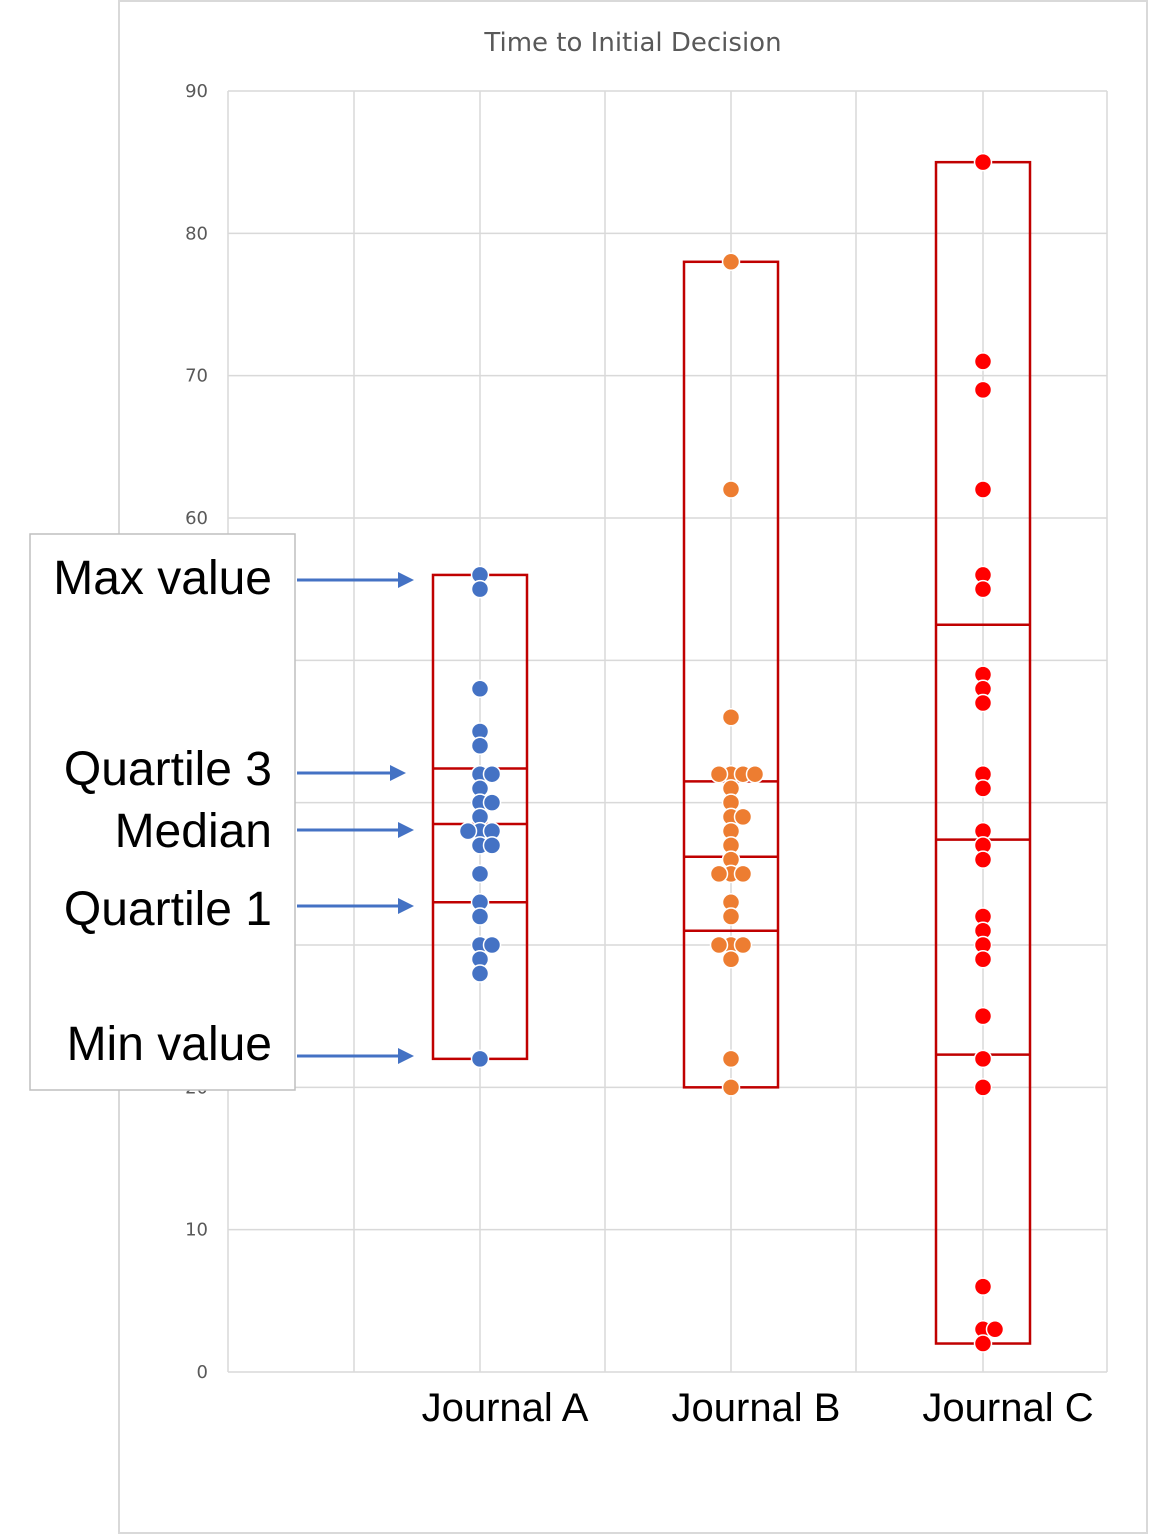 The width and height of the screenshot is (1149, 1536). I want to click on annotation-label: Median, so click(193, 831).